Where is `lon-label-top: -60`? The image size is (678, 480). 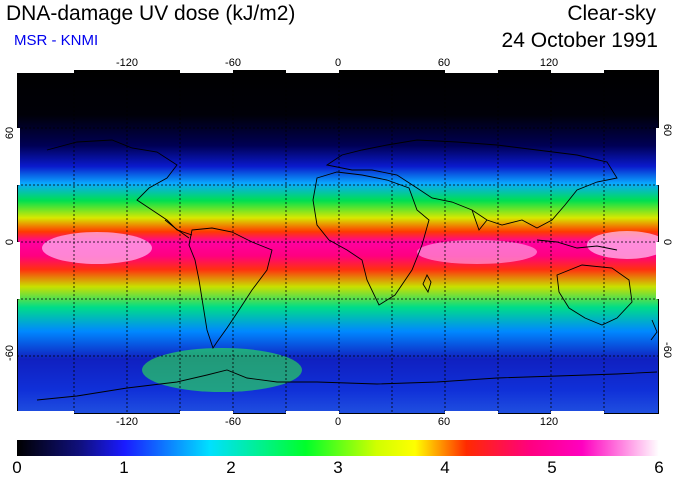
lon-label-top: -60 is located at coordinates (233, 63).